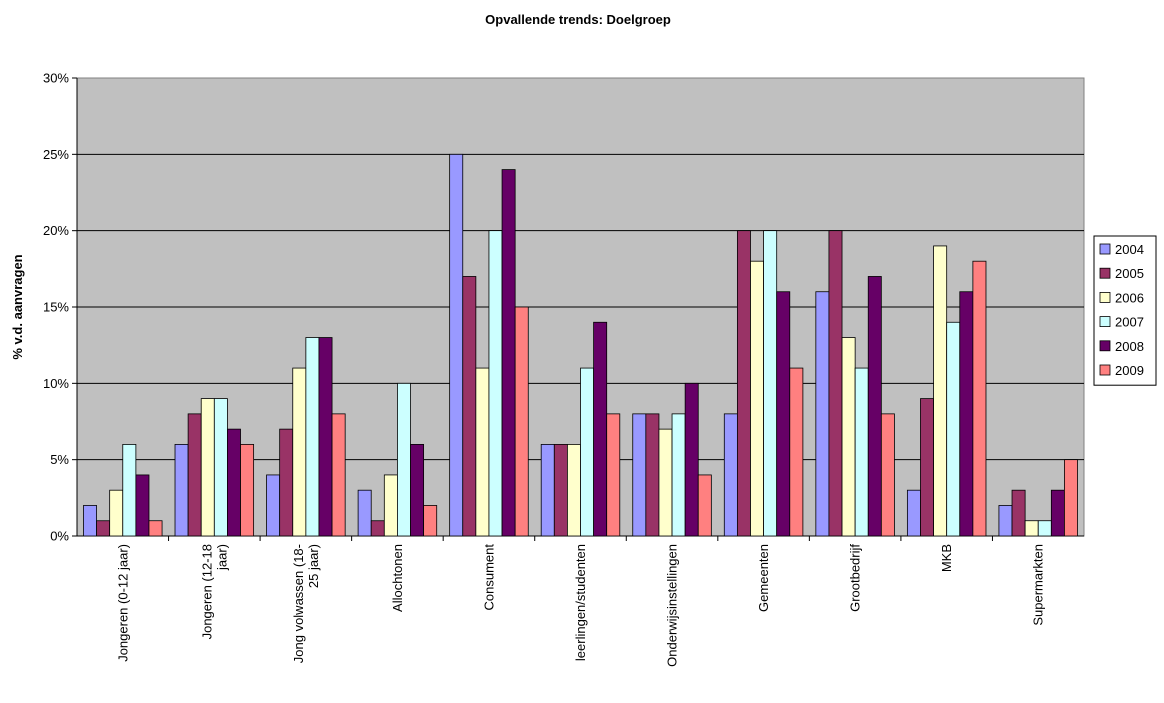 The width and height of the screenshot is (1164, 703). Describe the element at coordinates (1105, 370) in the screenshot. I see `legend-swatch-2009` at that location.